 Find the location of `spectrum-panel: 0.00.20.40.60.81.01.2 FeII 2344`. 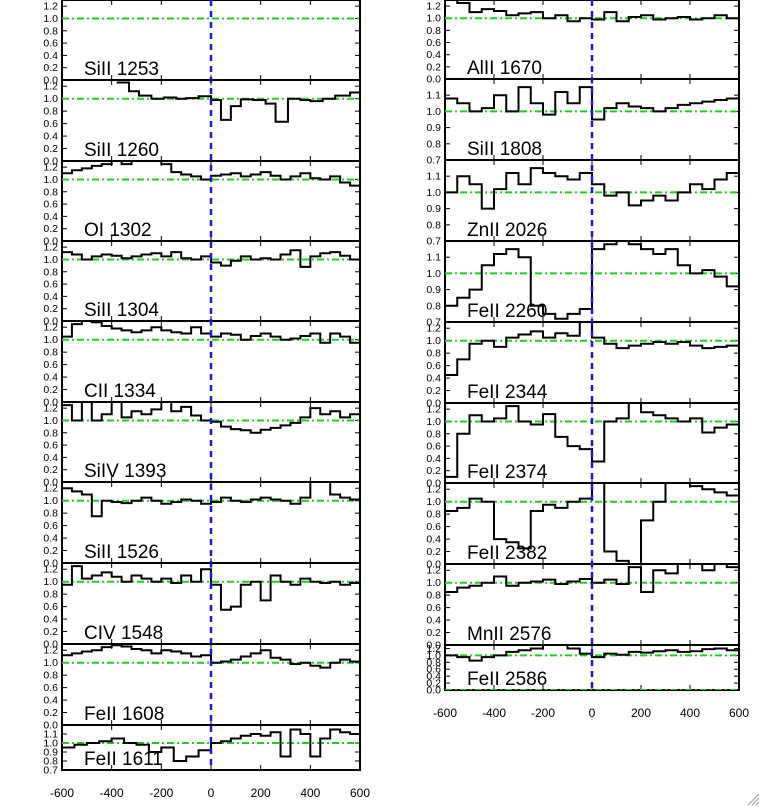

spectrum-panel: 0.00.20.40.60.81.01.2 FeII 2344 is located at coordinates (583, 365).